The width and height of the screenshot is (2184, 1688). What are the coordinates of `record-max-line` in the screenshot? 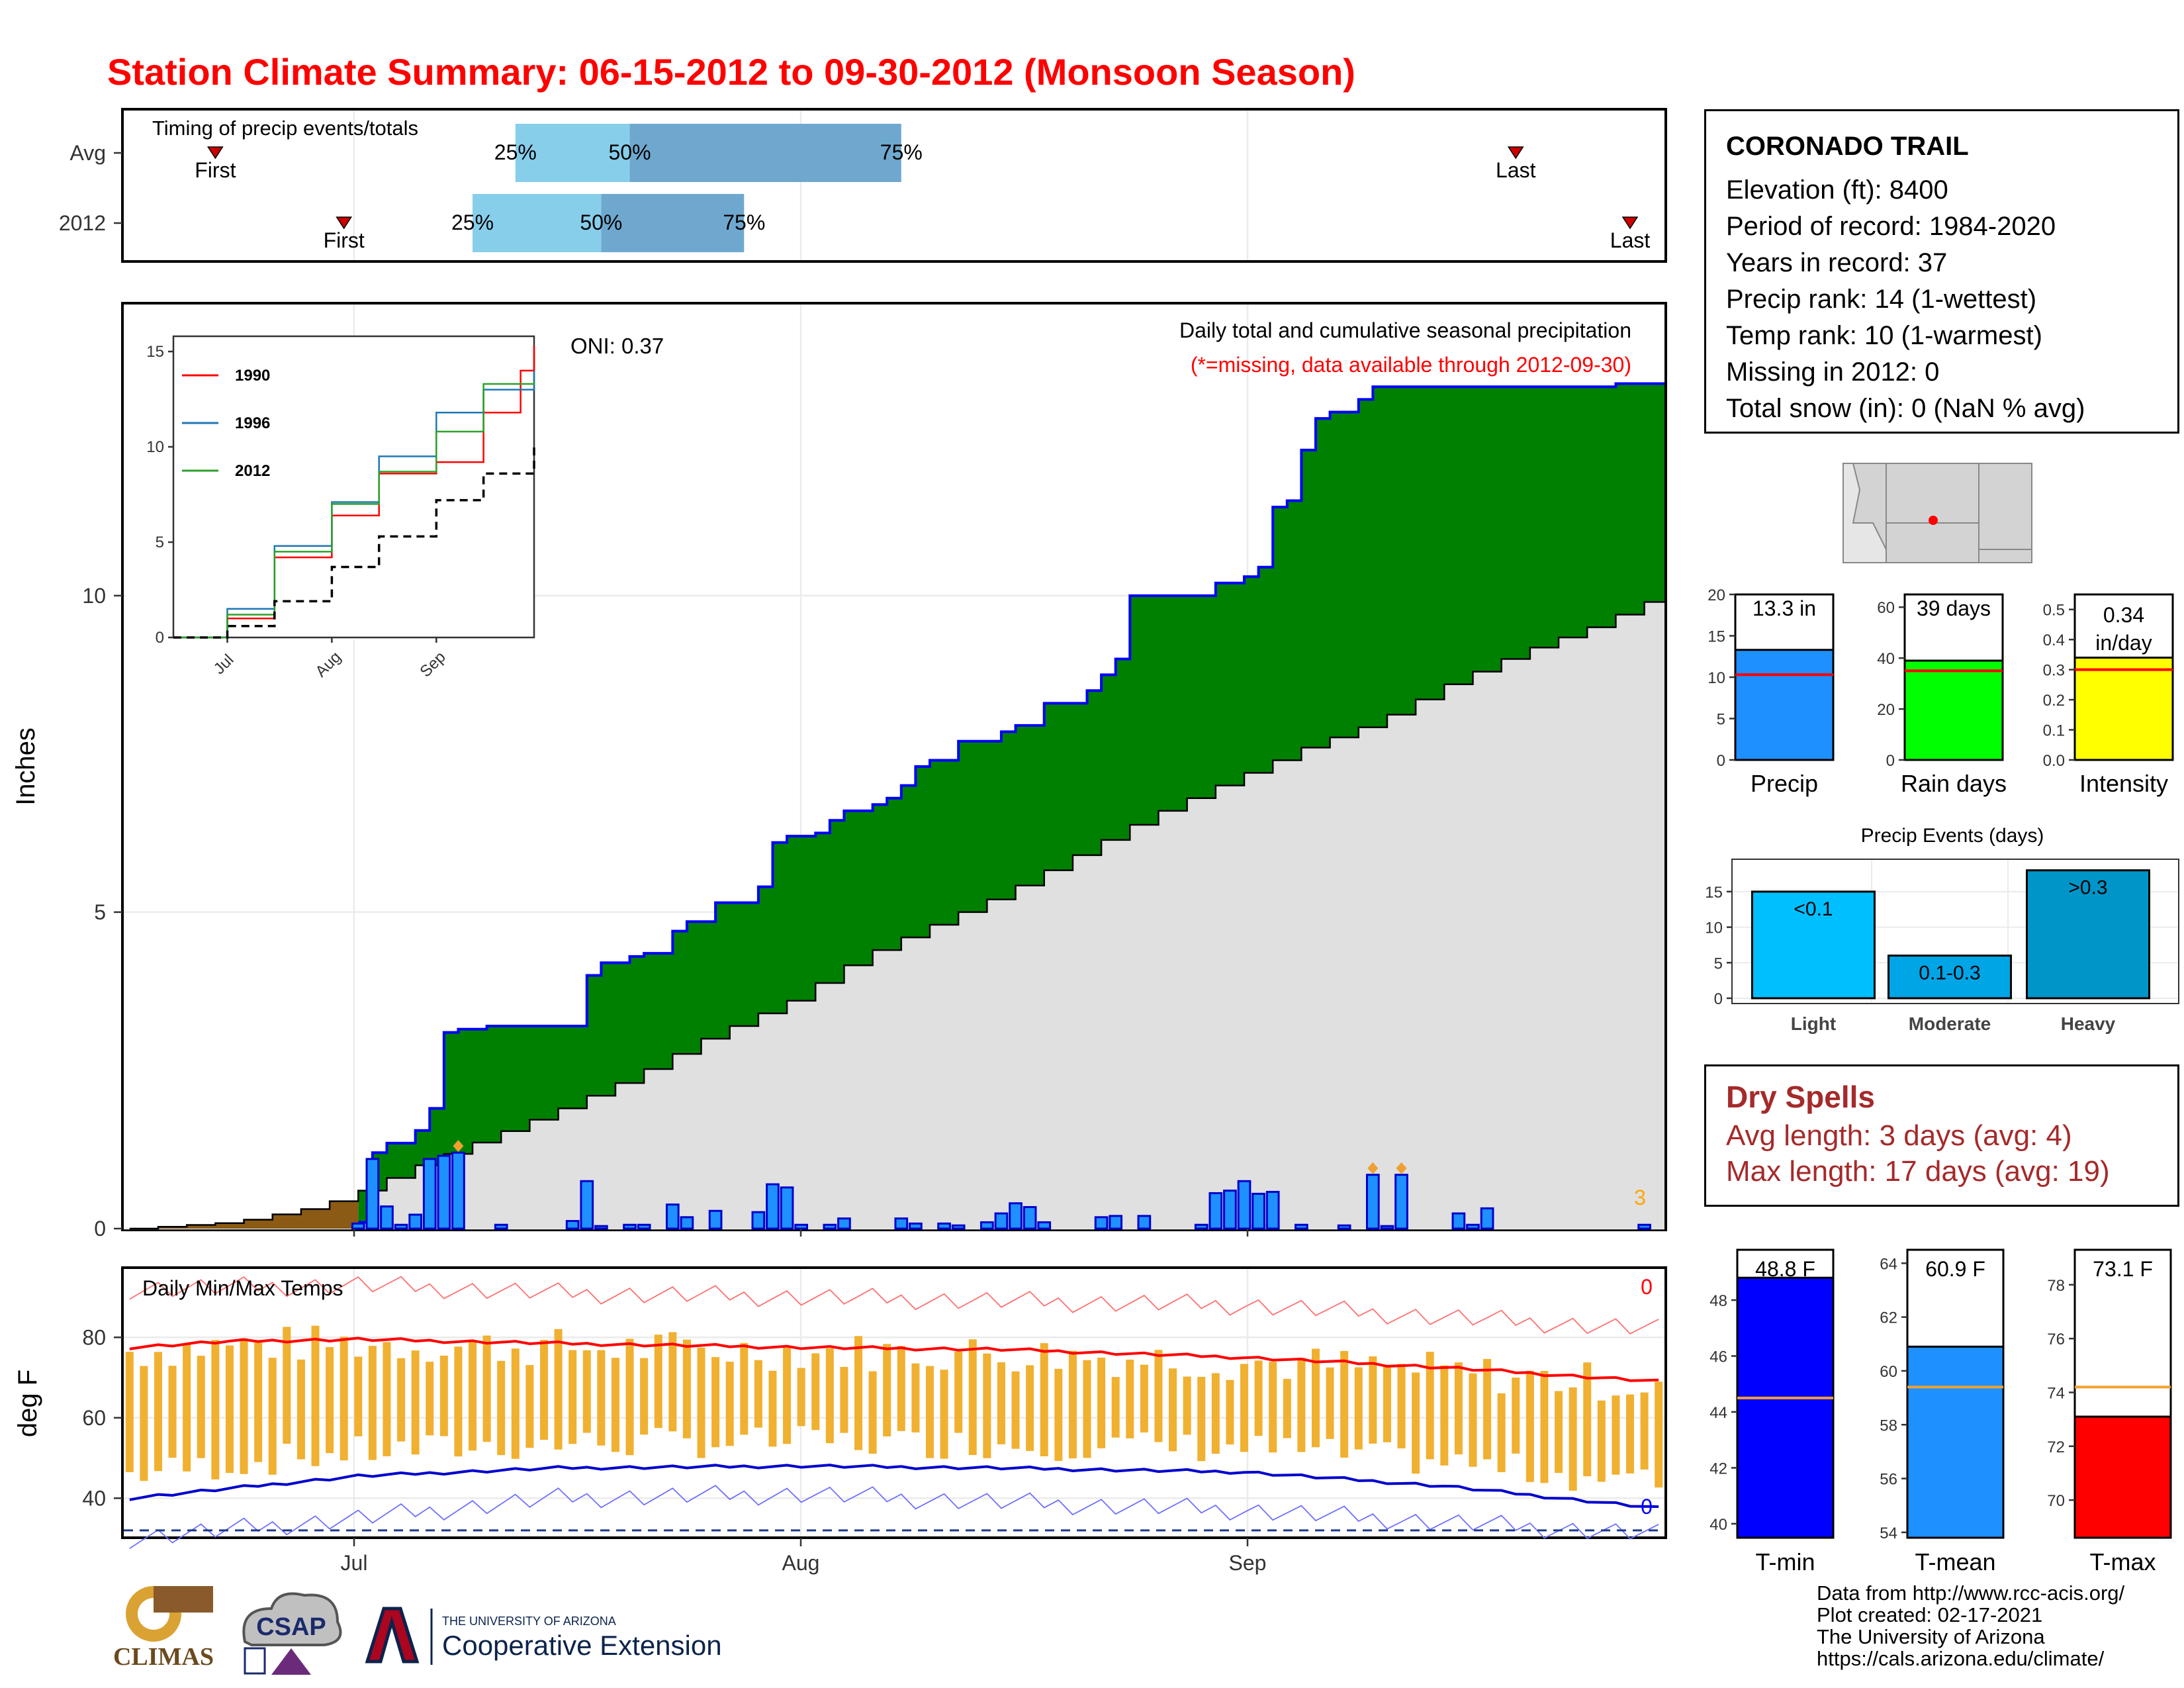 It's located at (894, 1305).